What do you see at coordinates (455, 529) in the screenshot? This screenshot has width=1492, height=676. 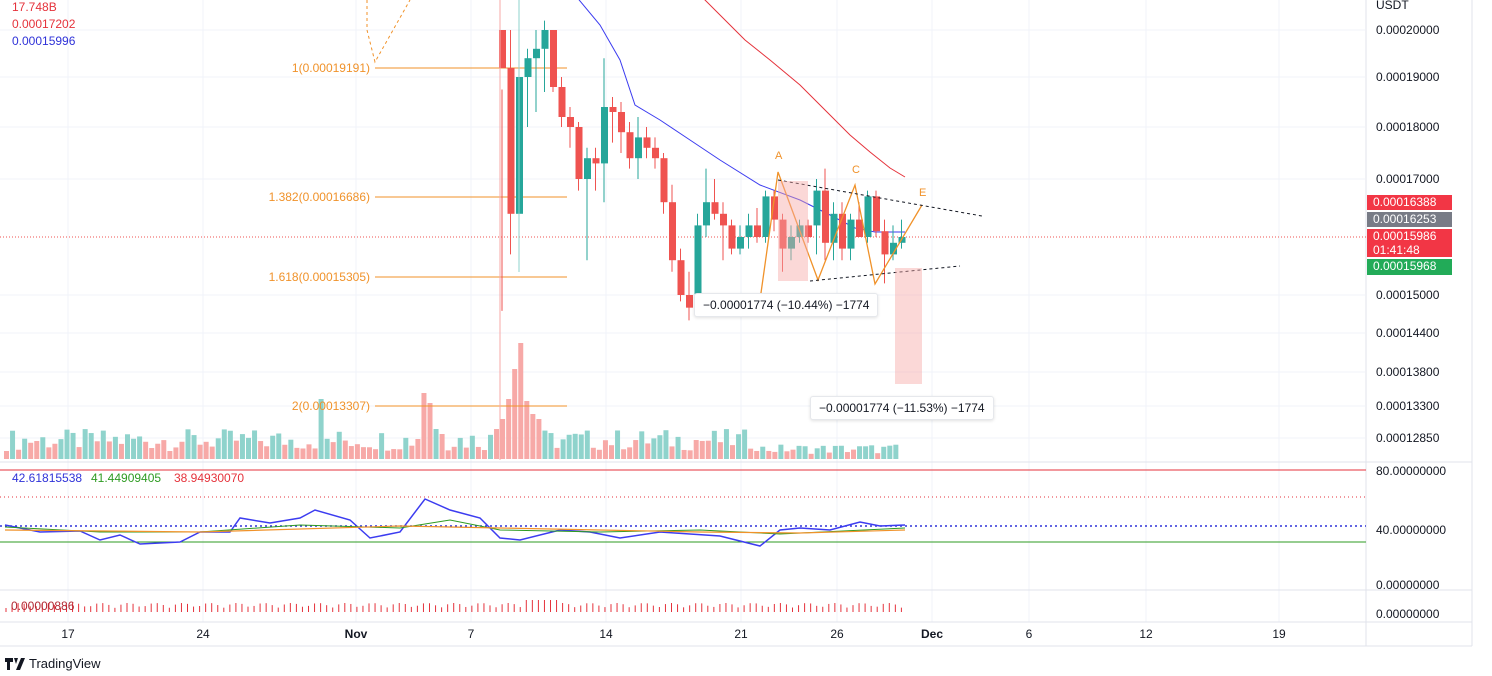 I see `indicator-line-slow` at bounding box center [455, 529].